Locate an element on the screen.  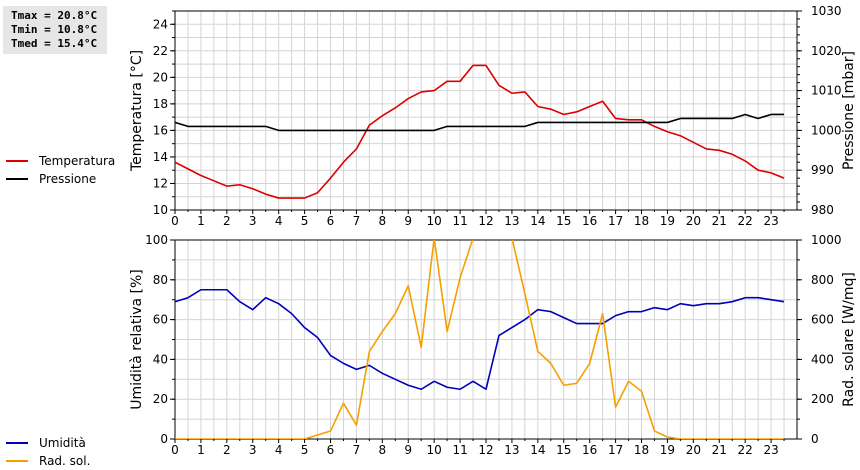
y-axis-title: Temperatura [°C] is located at coordinates (137, 111).